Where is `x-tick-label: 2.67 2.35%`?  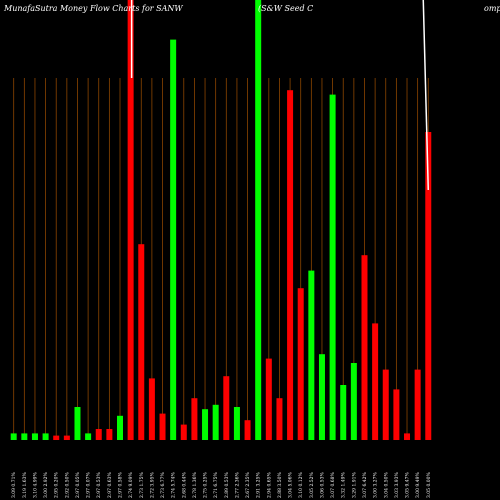 x-tick-label: 2.67 2.35% is located at coordinates (248, 485).